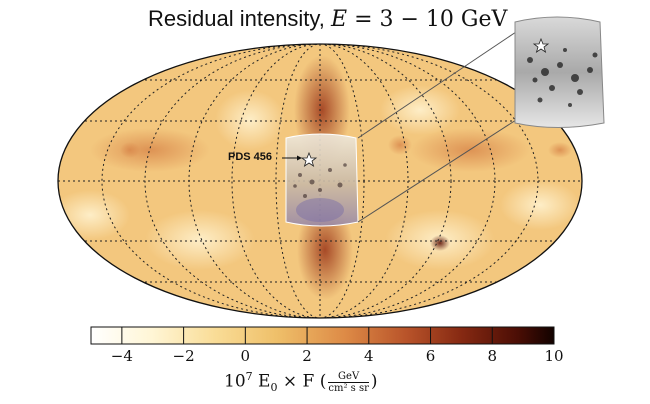  Describe the element at coordinates (301, 382) in the screenshot. I see `colorbar-axis-label: 107 E0 × F (GeV cm² s sr)` at that location.